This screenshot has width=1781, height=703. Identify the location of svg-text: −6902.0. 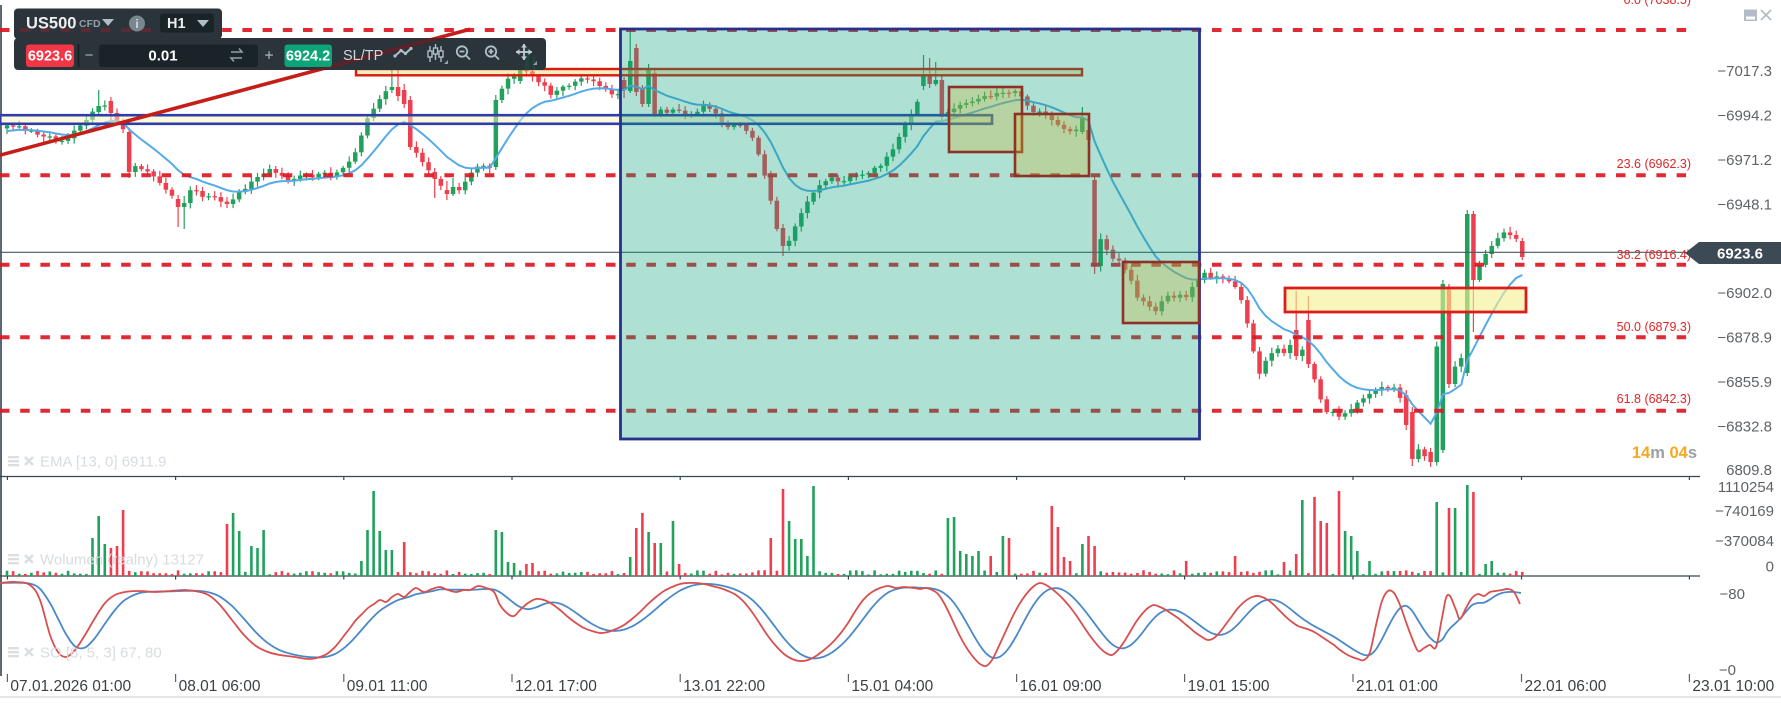
(1744, 293).